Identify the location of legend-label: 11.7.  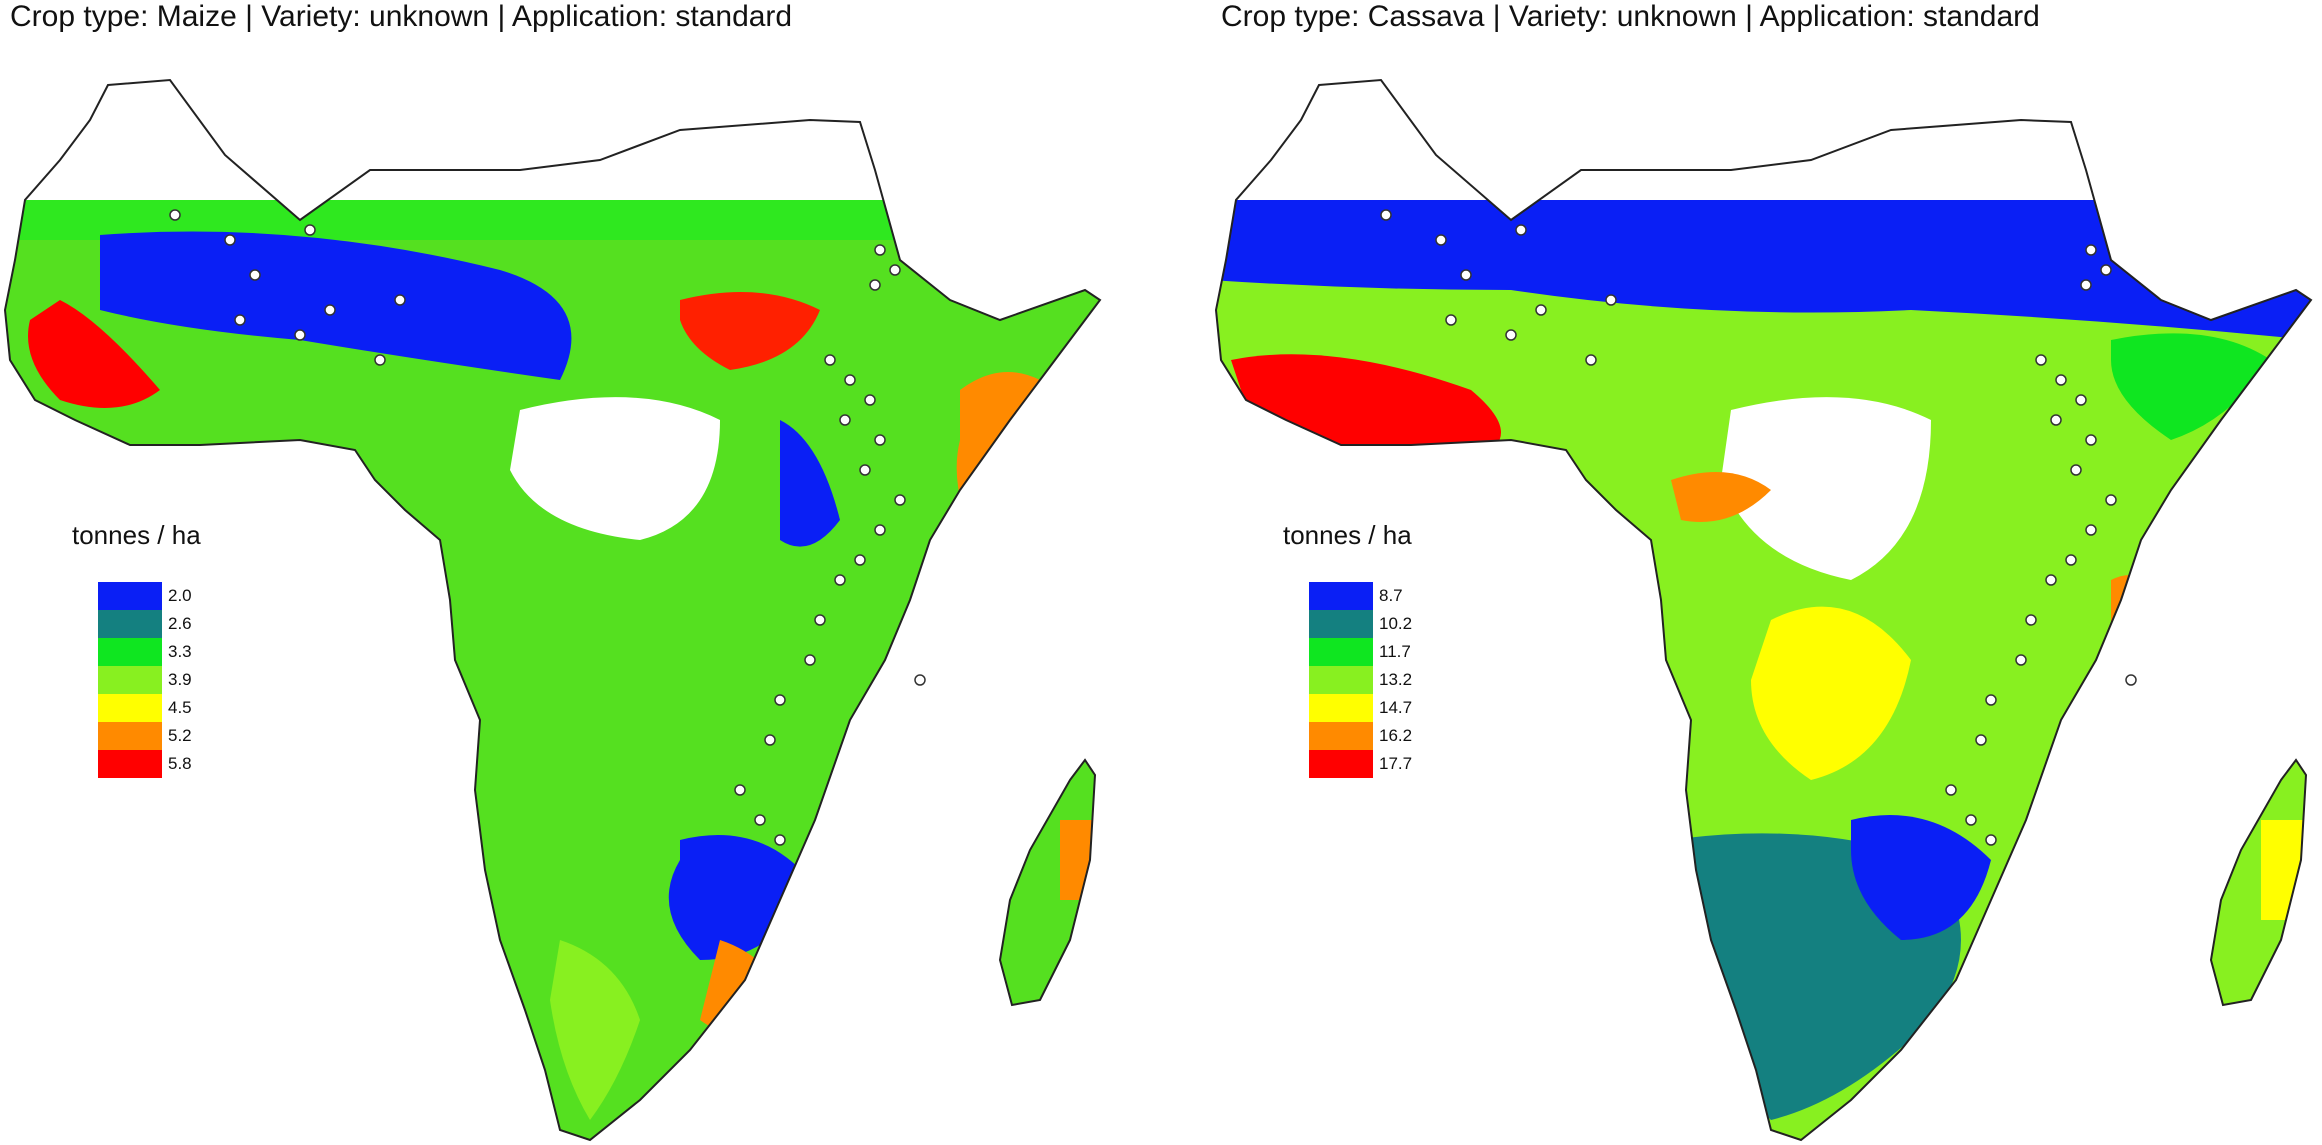
(1395, 651).